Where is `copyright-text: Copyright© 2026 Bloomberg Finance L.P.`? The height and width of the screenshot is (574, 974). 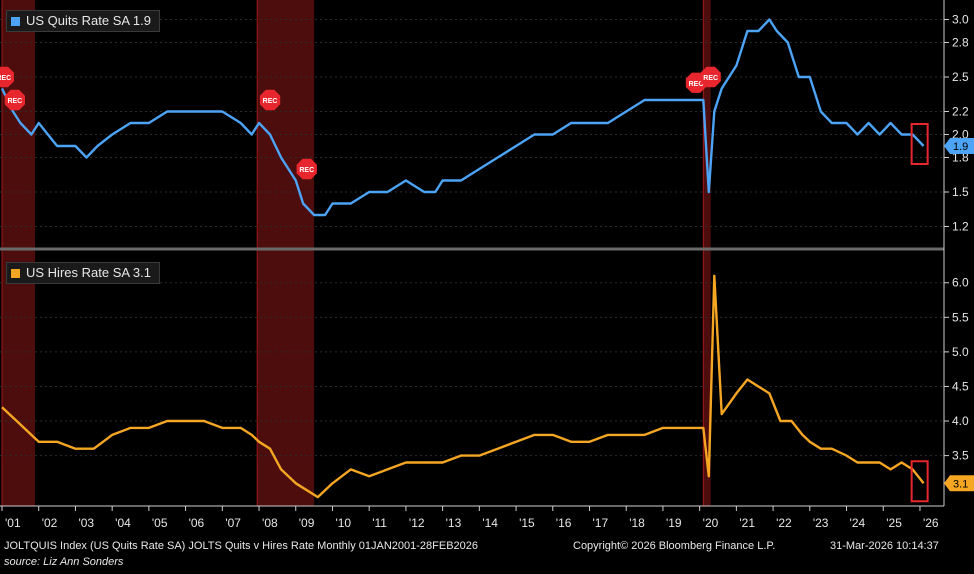
copyright-text: Copyright© 2026 Bloomberg Finance L.P. is located at coordinates (674, 546).